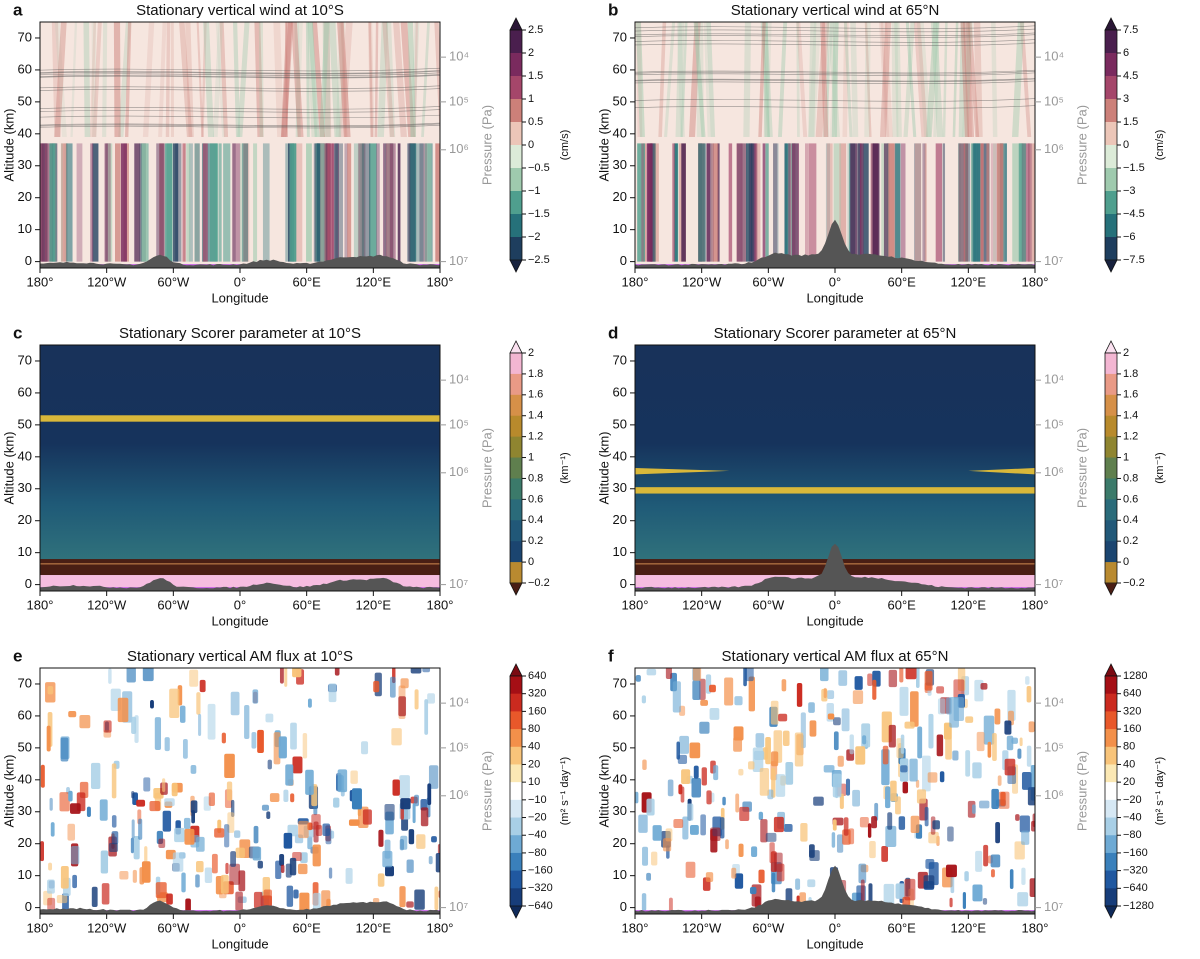 Image resolution: width=1200 pixels, height=959 pixels. Describe the element at coordinates (1135, 871) in the screenshot. I see `colorbar-tick-label: −320` at that location.